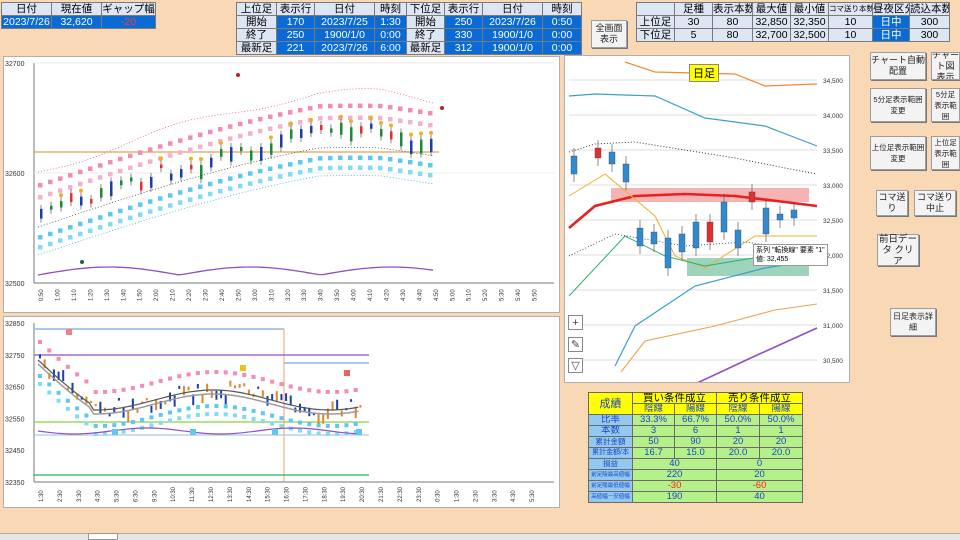 The width and height of the screenshot is (960, 540). Describe the element at coordinates (759, 398) in the screenshot. I see `sell-header: 売り条件成立` at that location.